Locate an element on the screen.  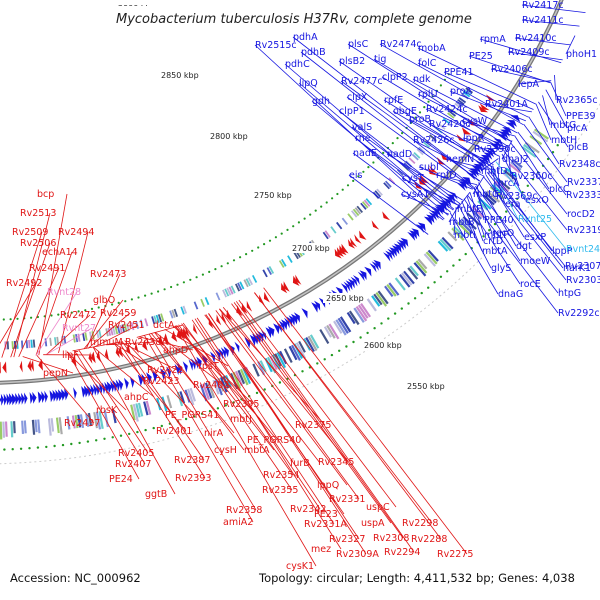
gene-label: Rv2409c is located at coordinates (529, 52).